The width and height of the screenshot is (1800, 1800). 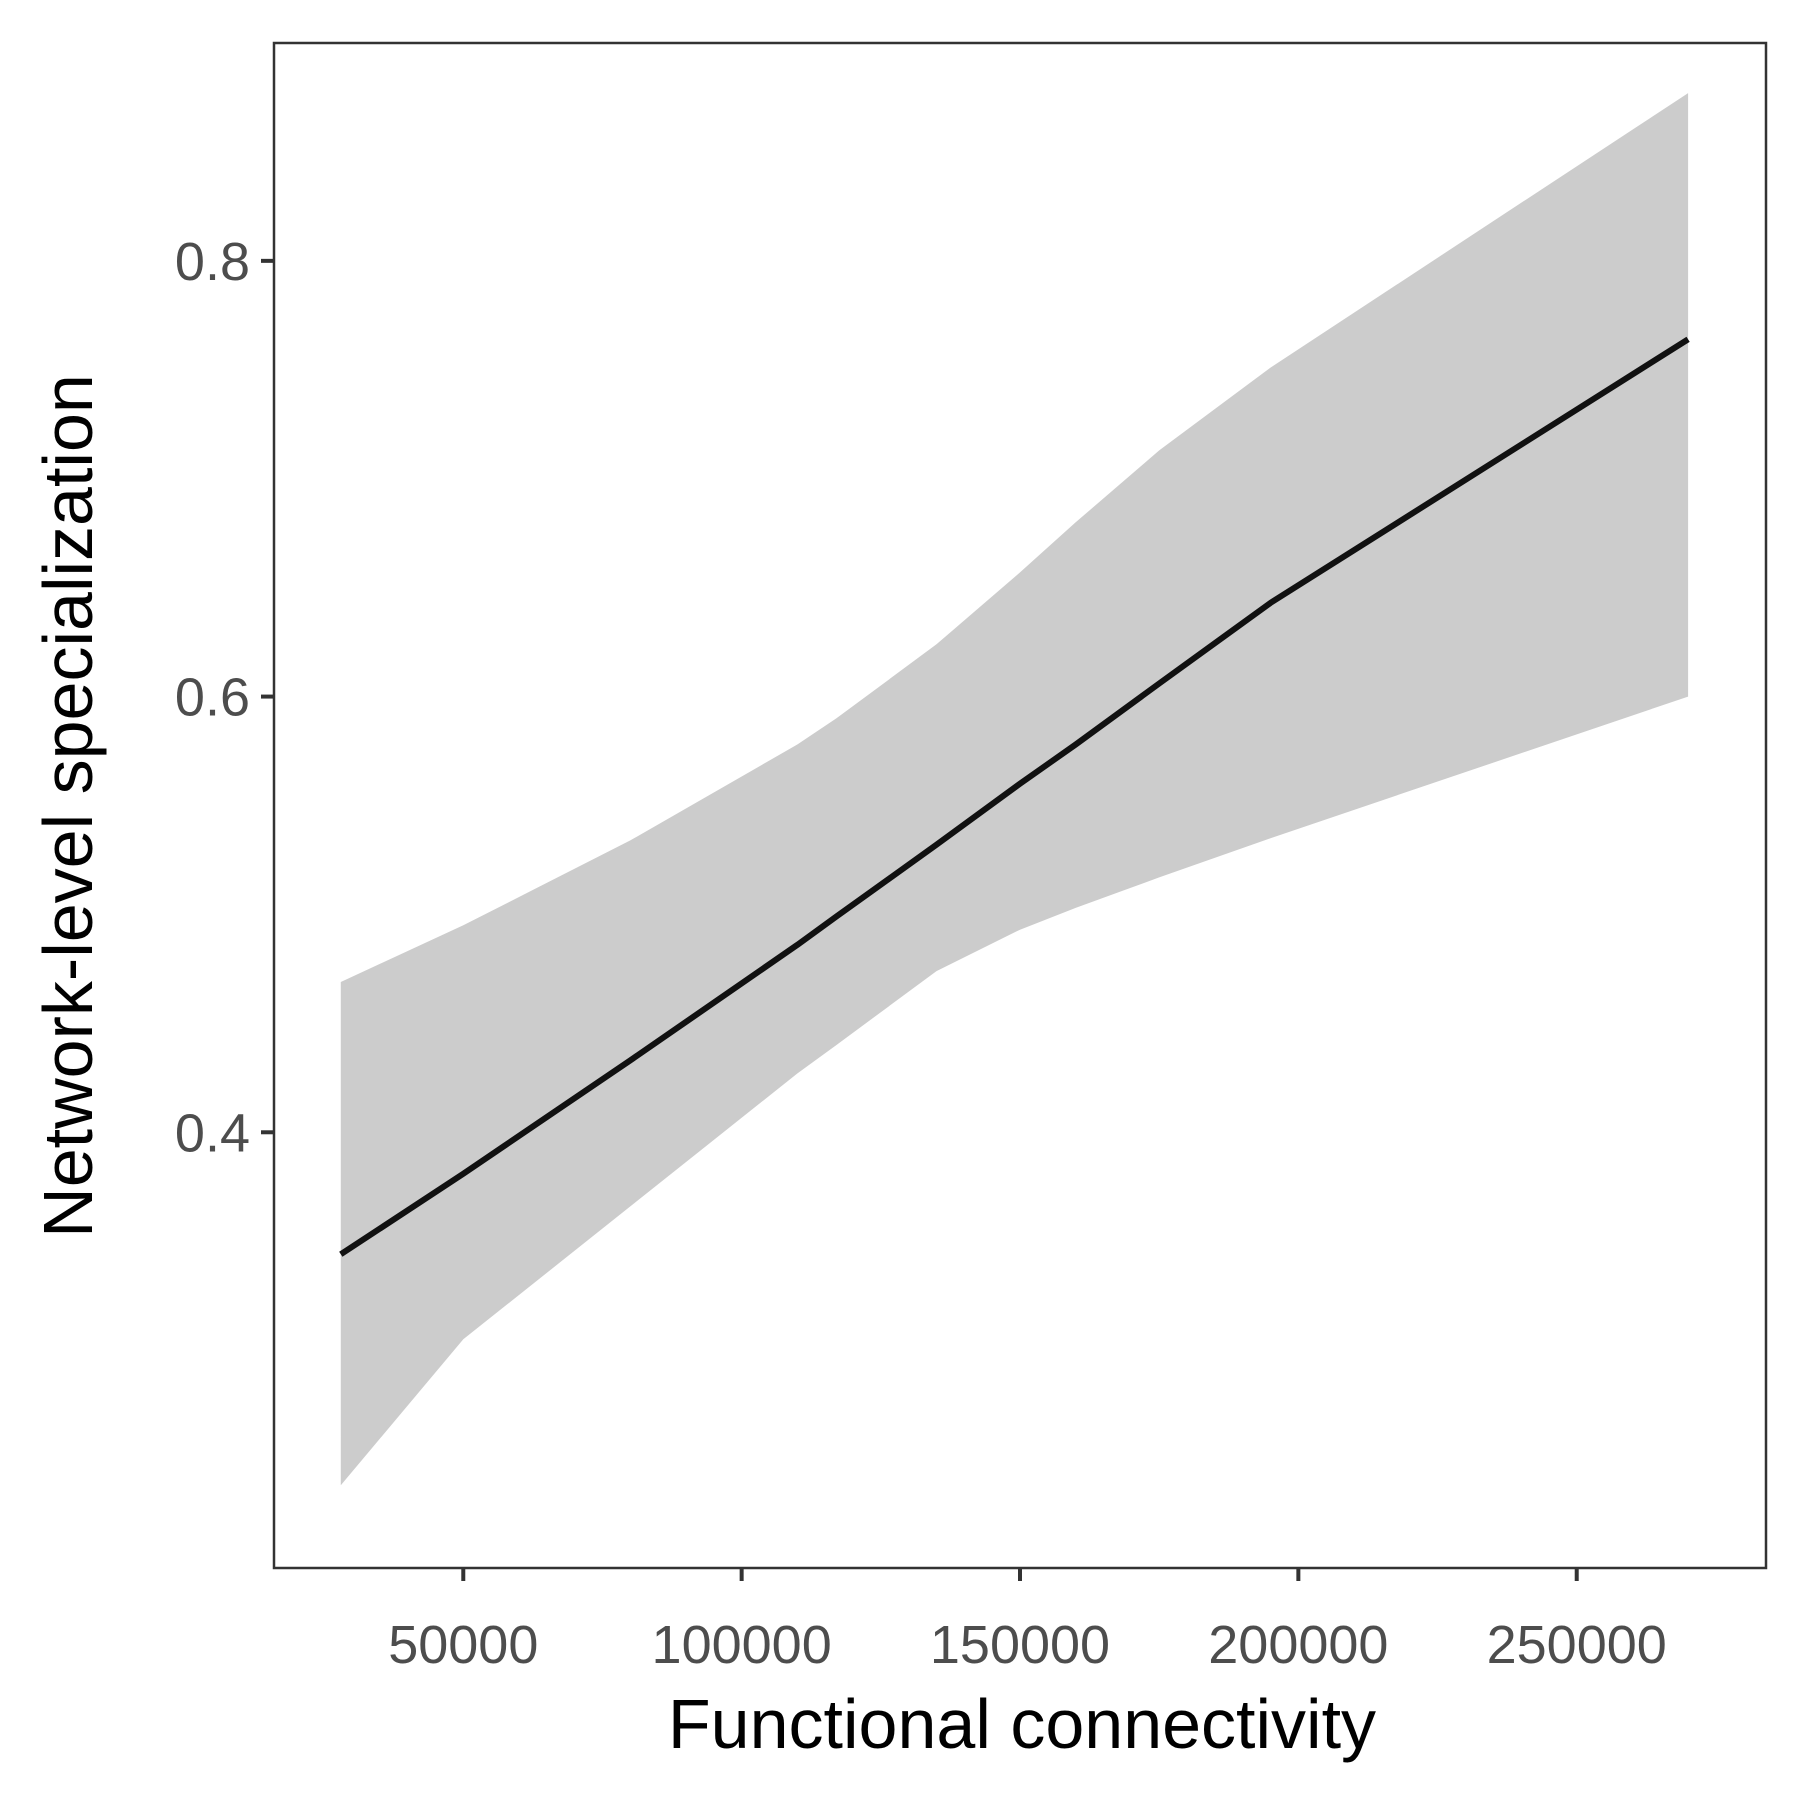 What do you see at coordinates (212, 1133) in the screenshot?
I see `y-tick-label: 0.4` at bounding box center [212, 1133].